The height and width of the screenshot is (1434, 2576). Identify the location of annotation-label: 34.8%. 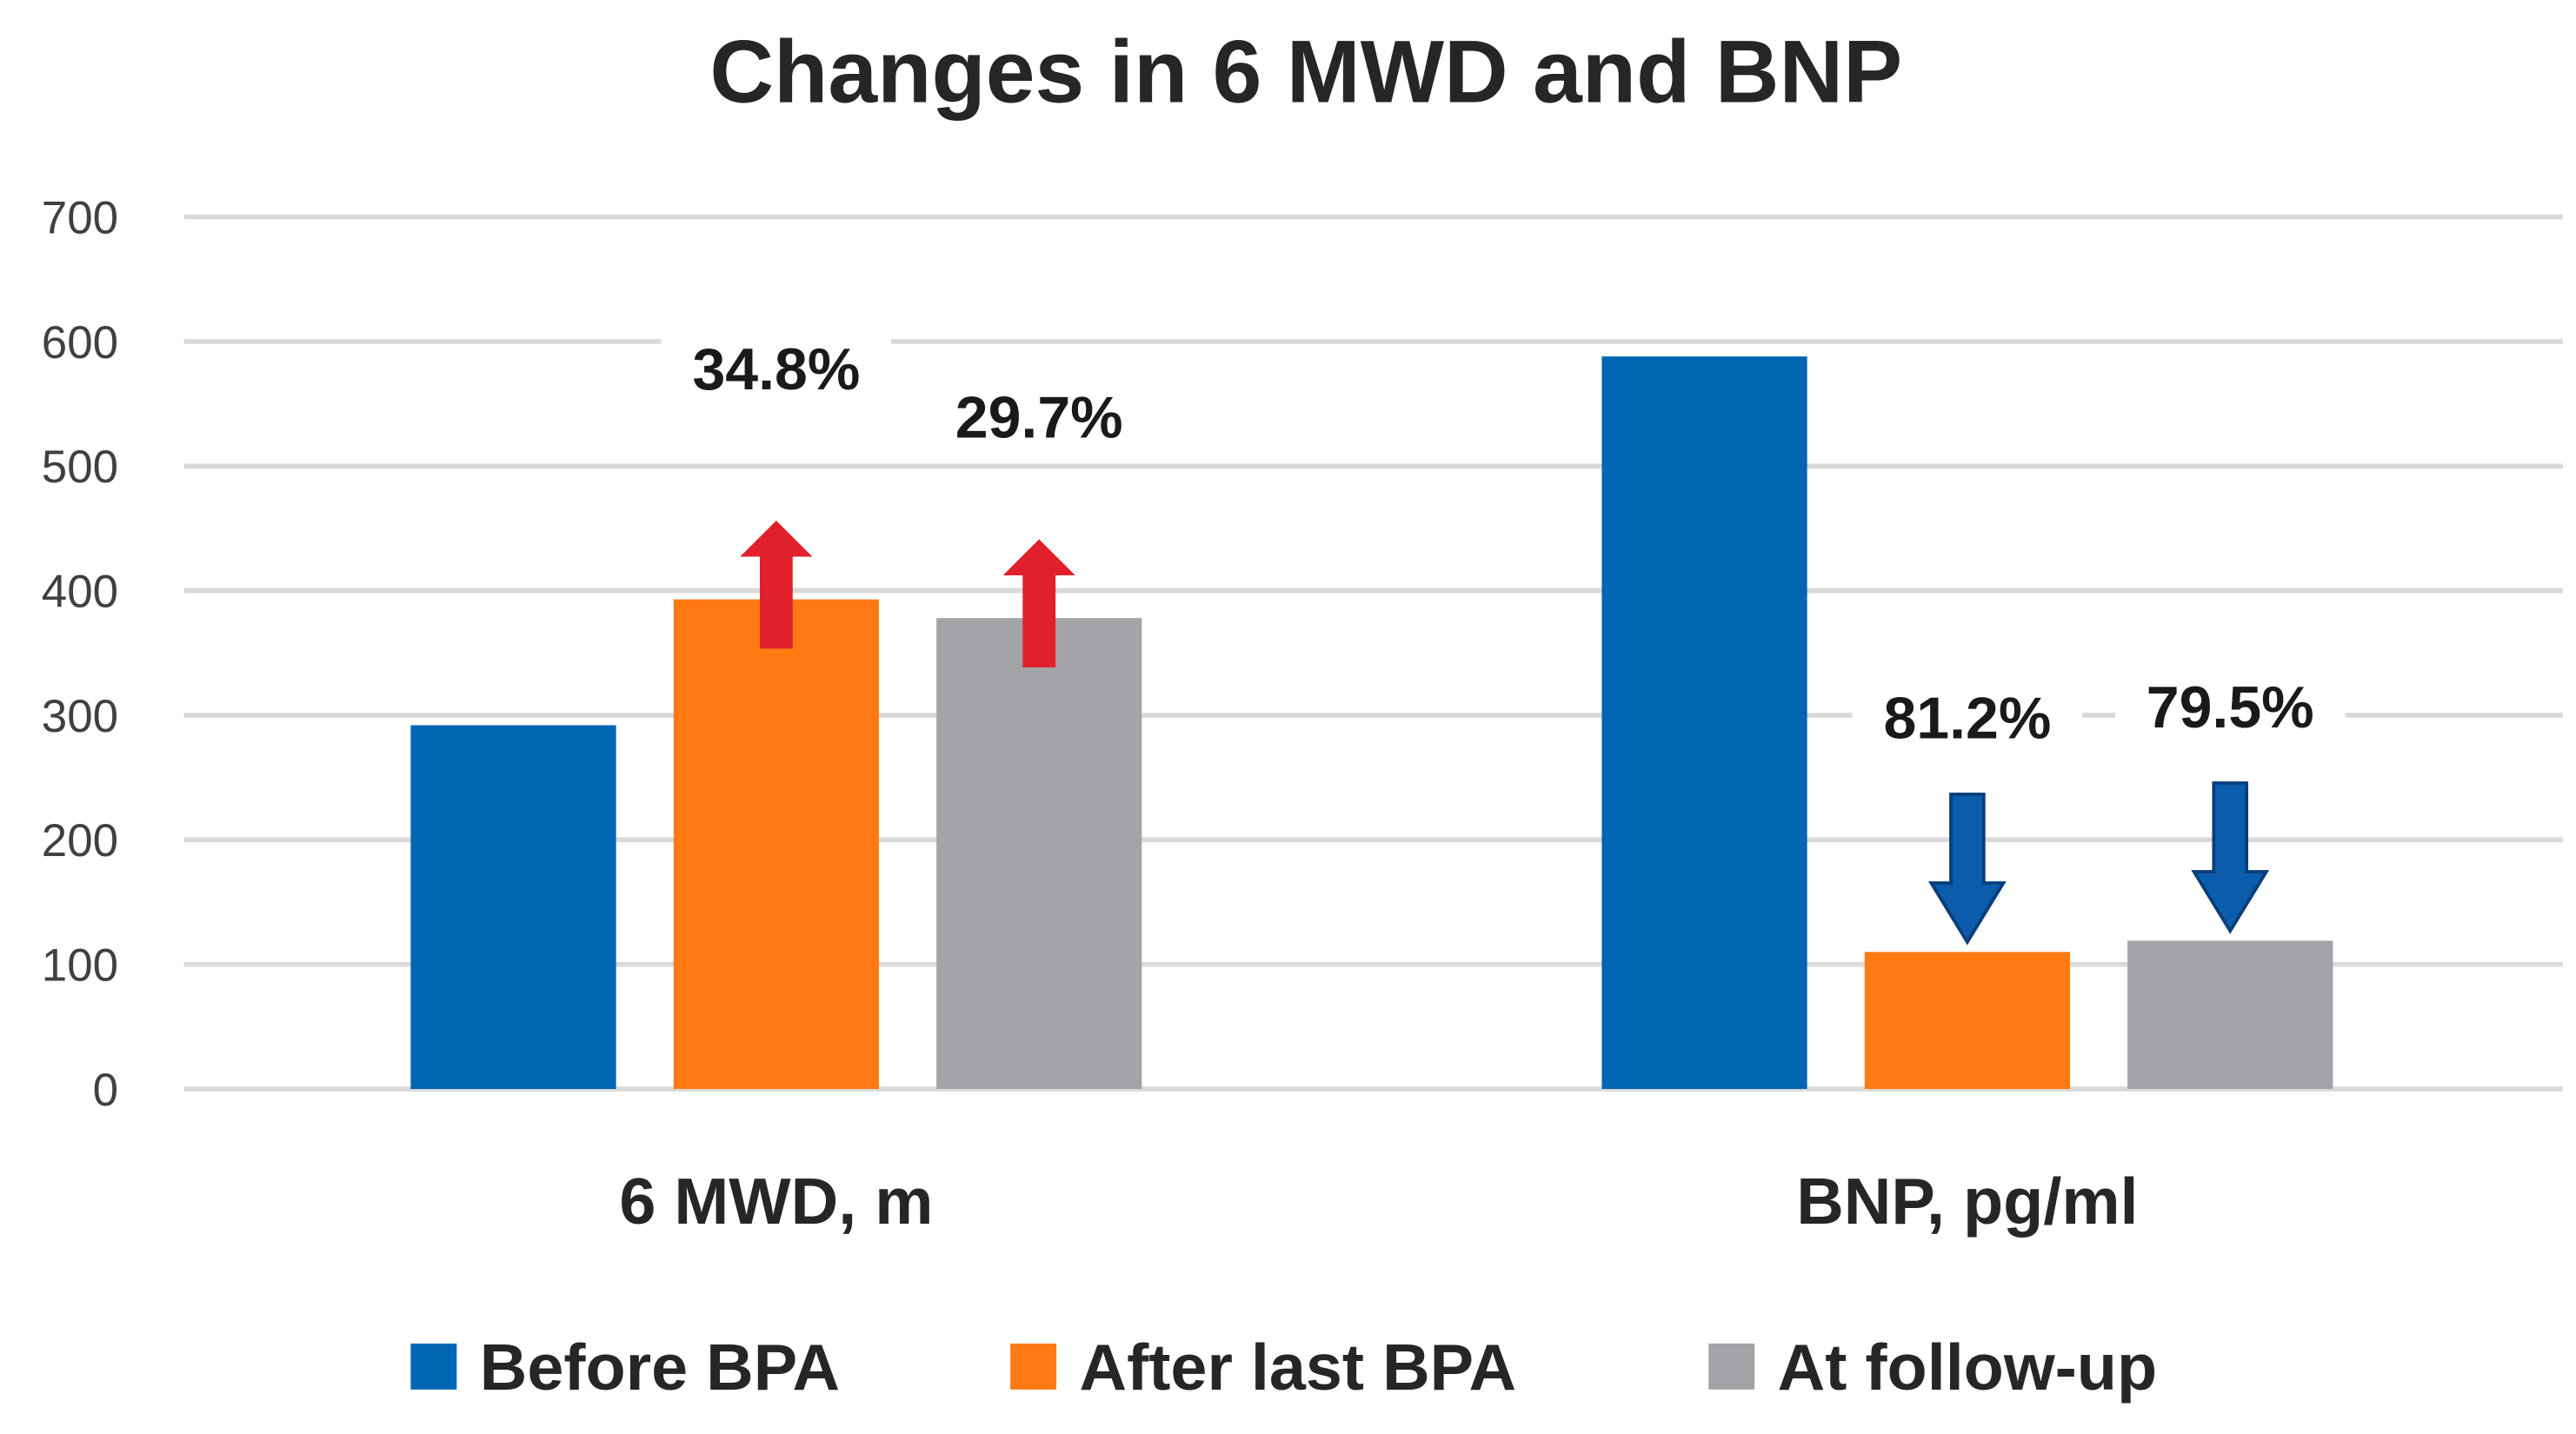
(776, 369).